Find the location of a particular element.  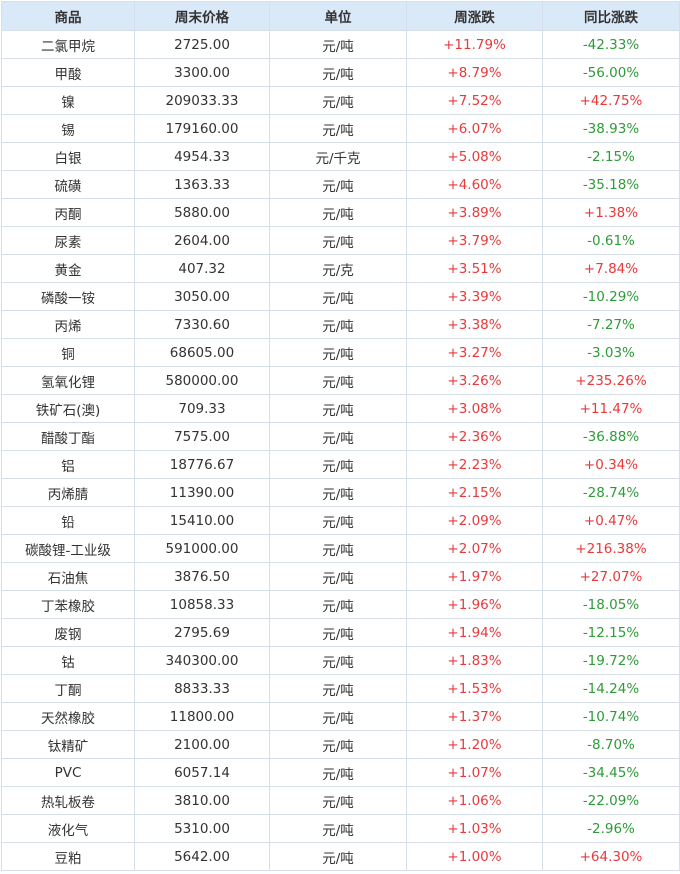

weekly-change-cell: +1.97% is located at coordinates (474, 576).